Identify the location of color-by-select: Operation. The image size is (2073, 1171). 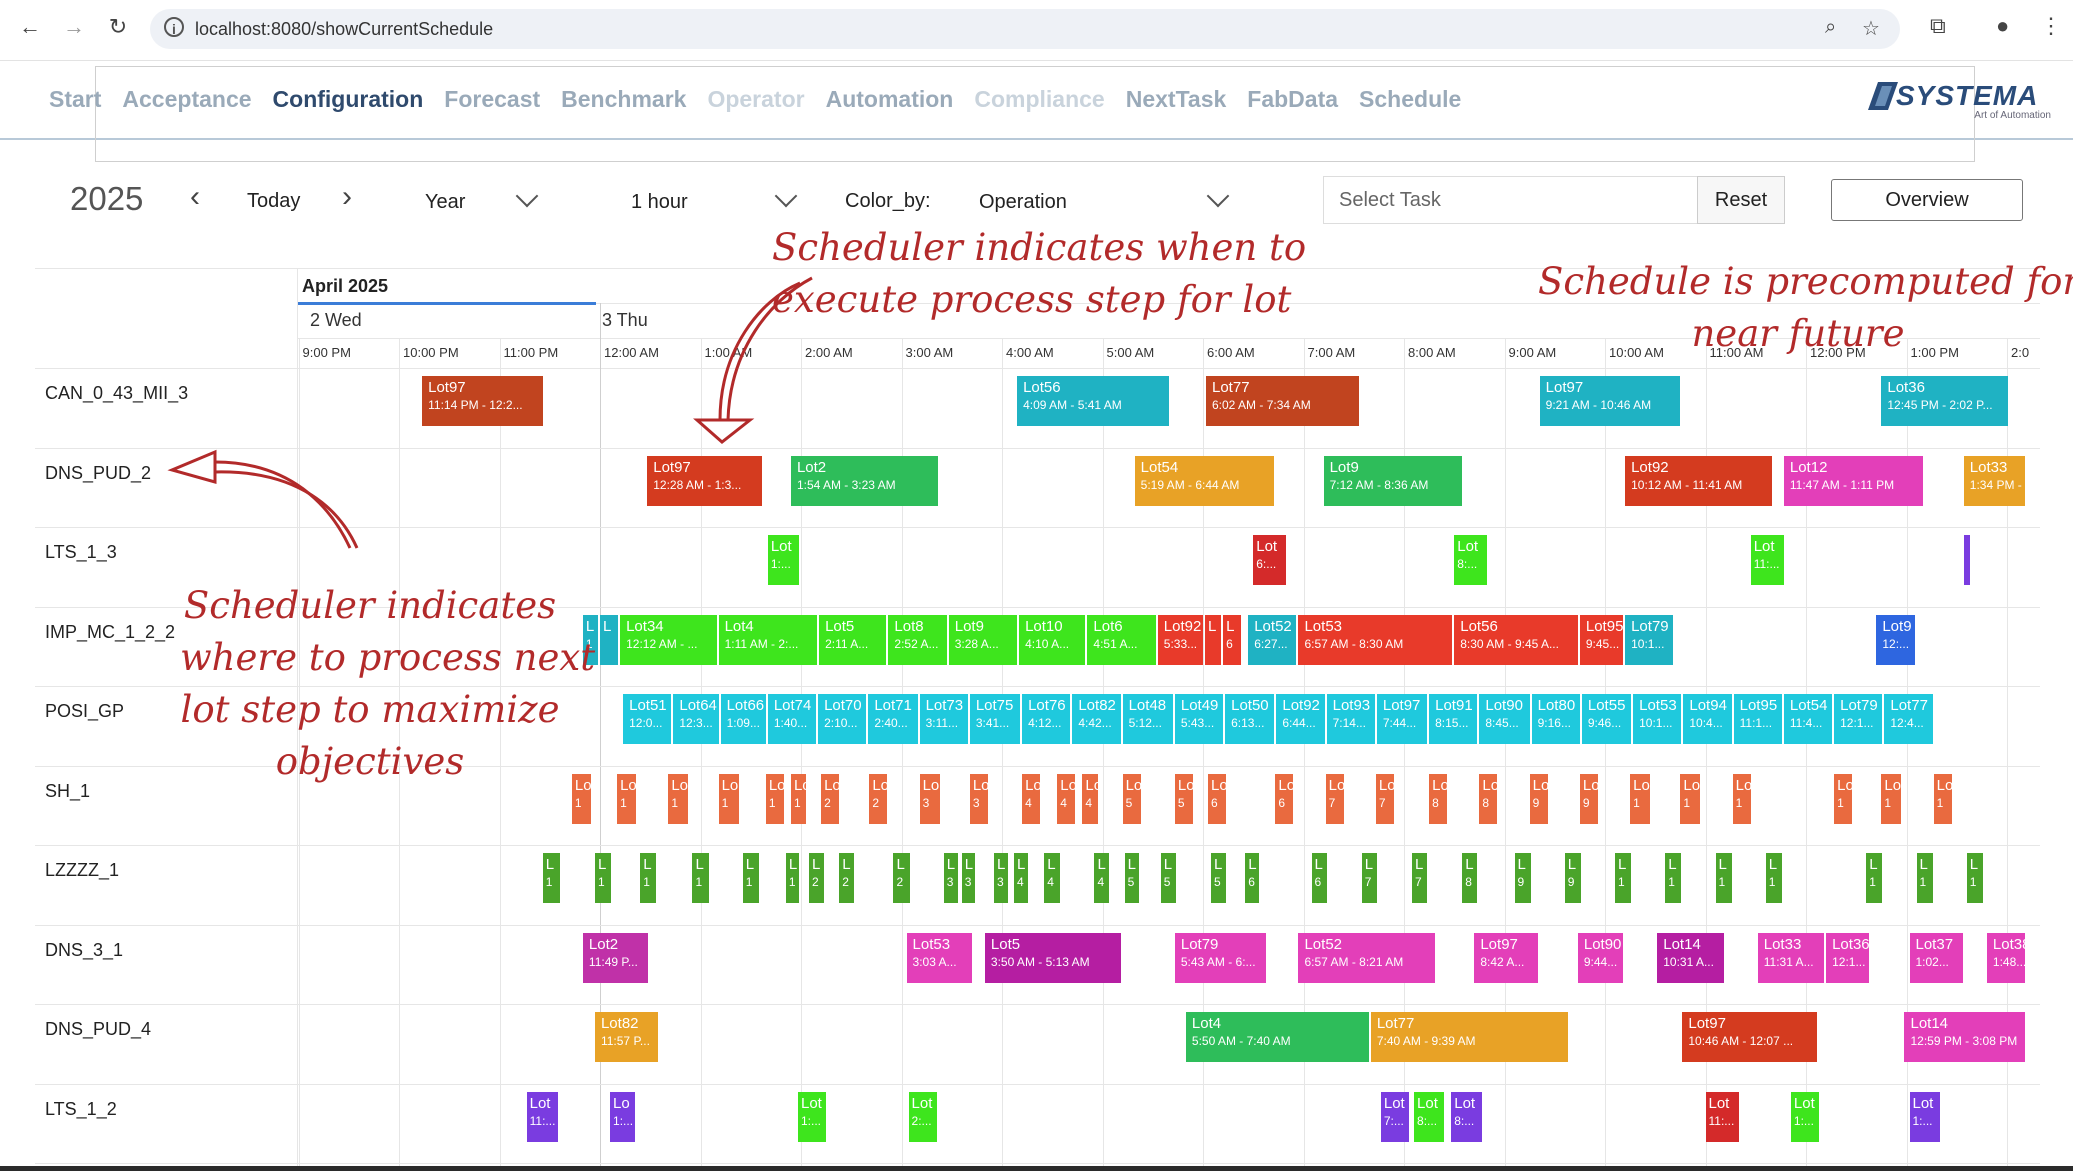
(1023, 202).